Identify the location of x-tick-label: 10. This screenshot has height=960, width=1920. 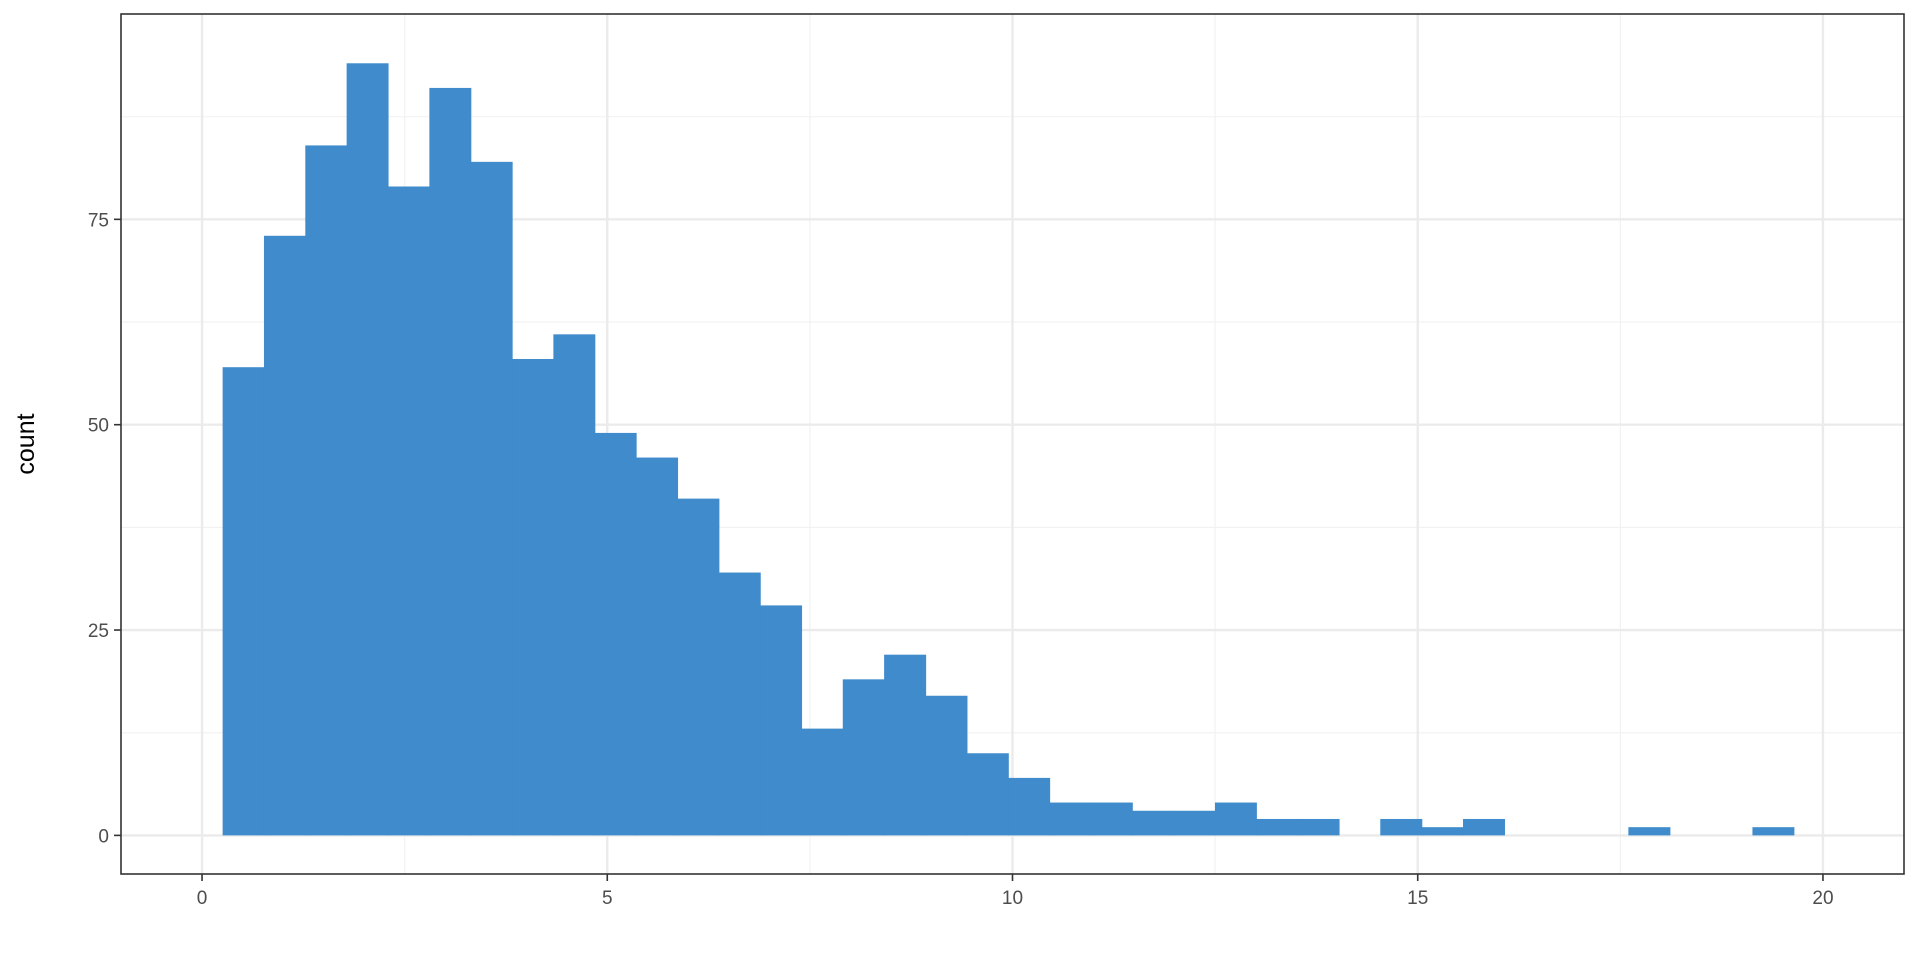
(1012, 898).